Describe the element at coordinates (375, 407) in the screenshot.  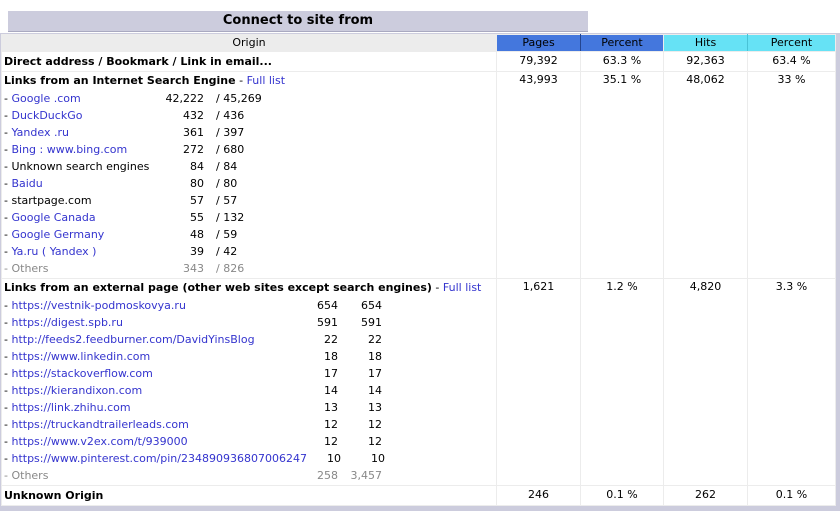
I see `hits-count: 13` at that location.